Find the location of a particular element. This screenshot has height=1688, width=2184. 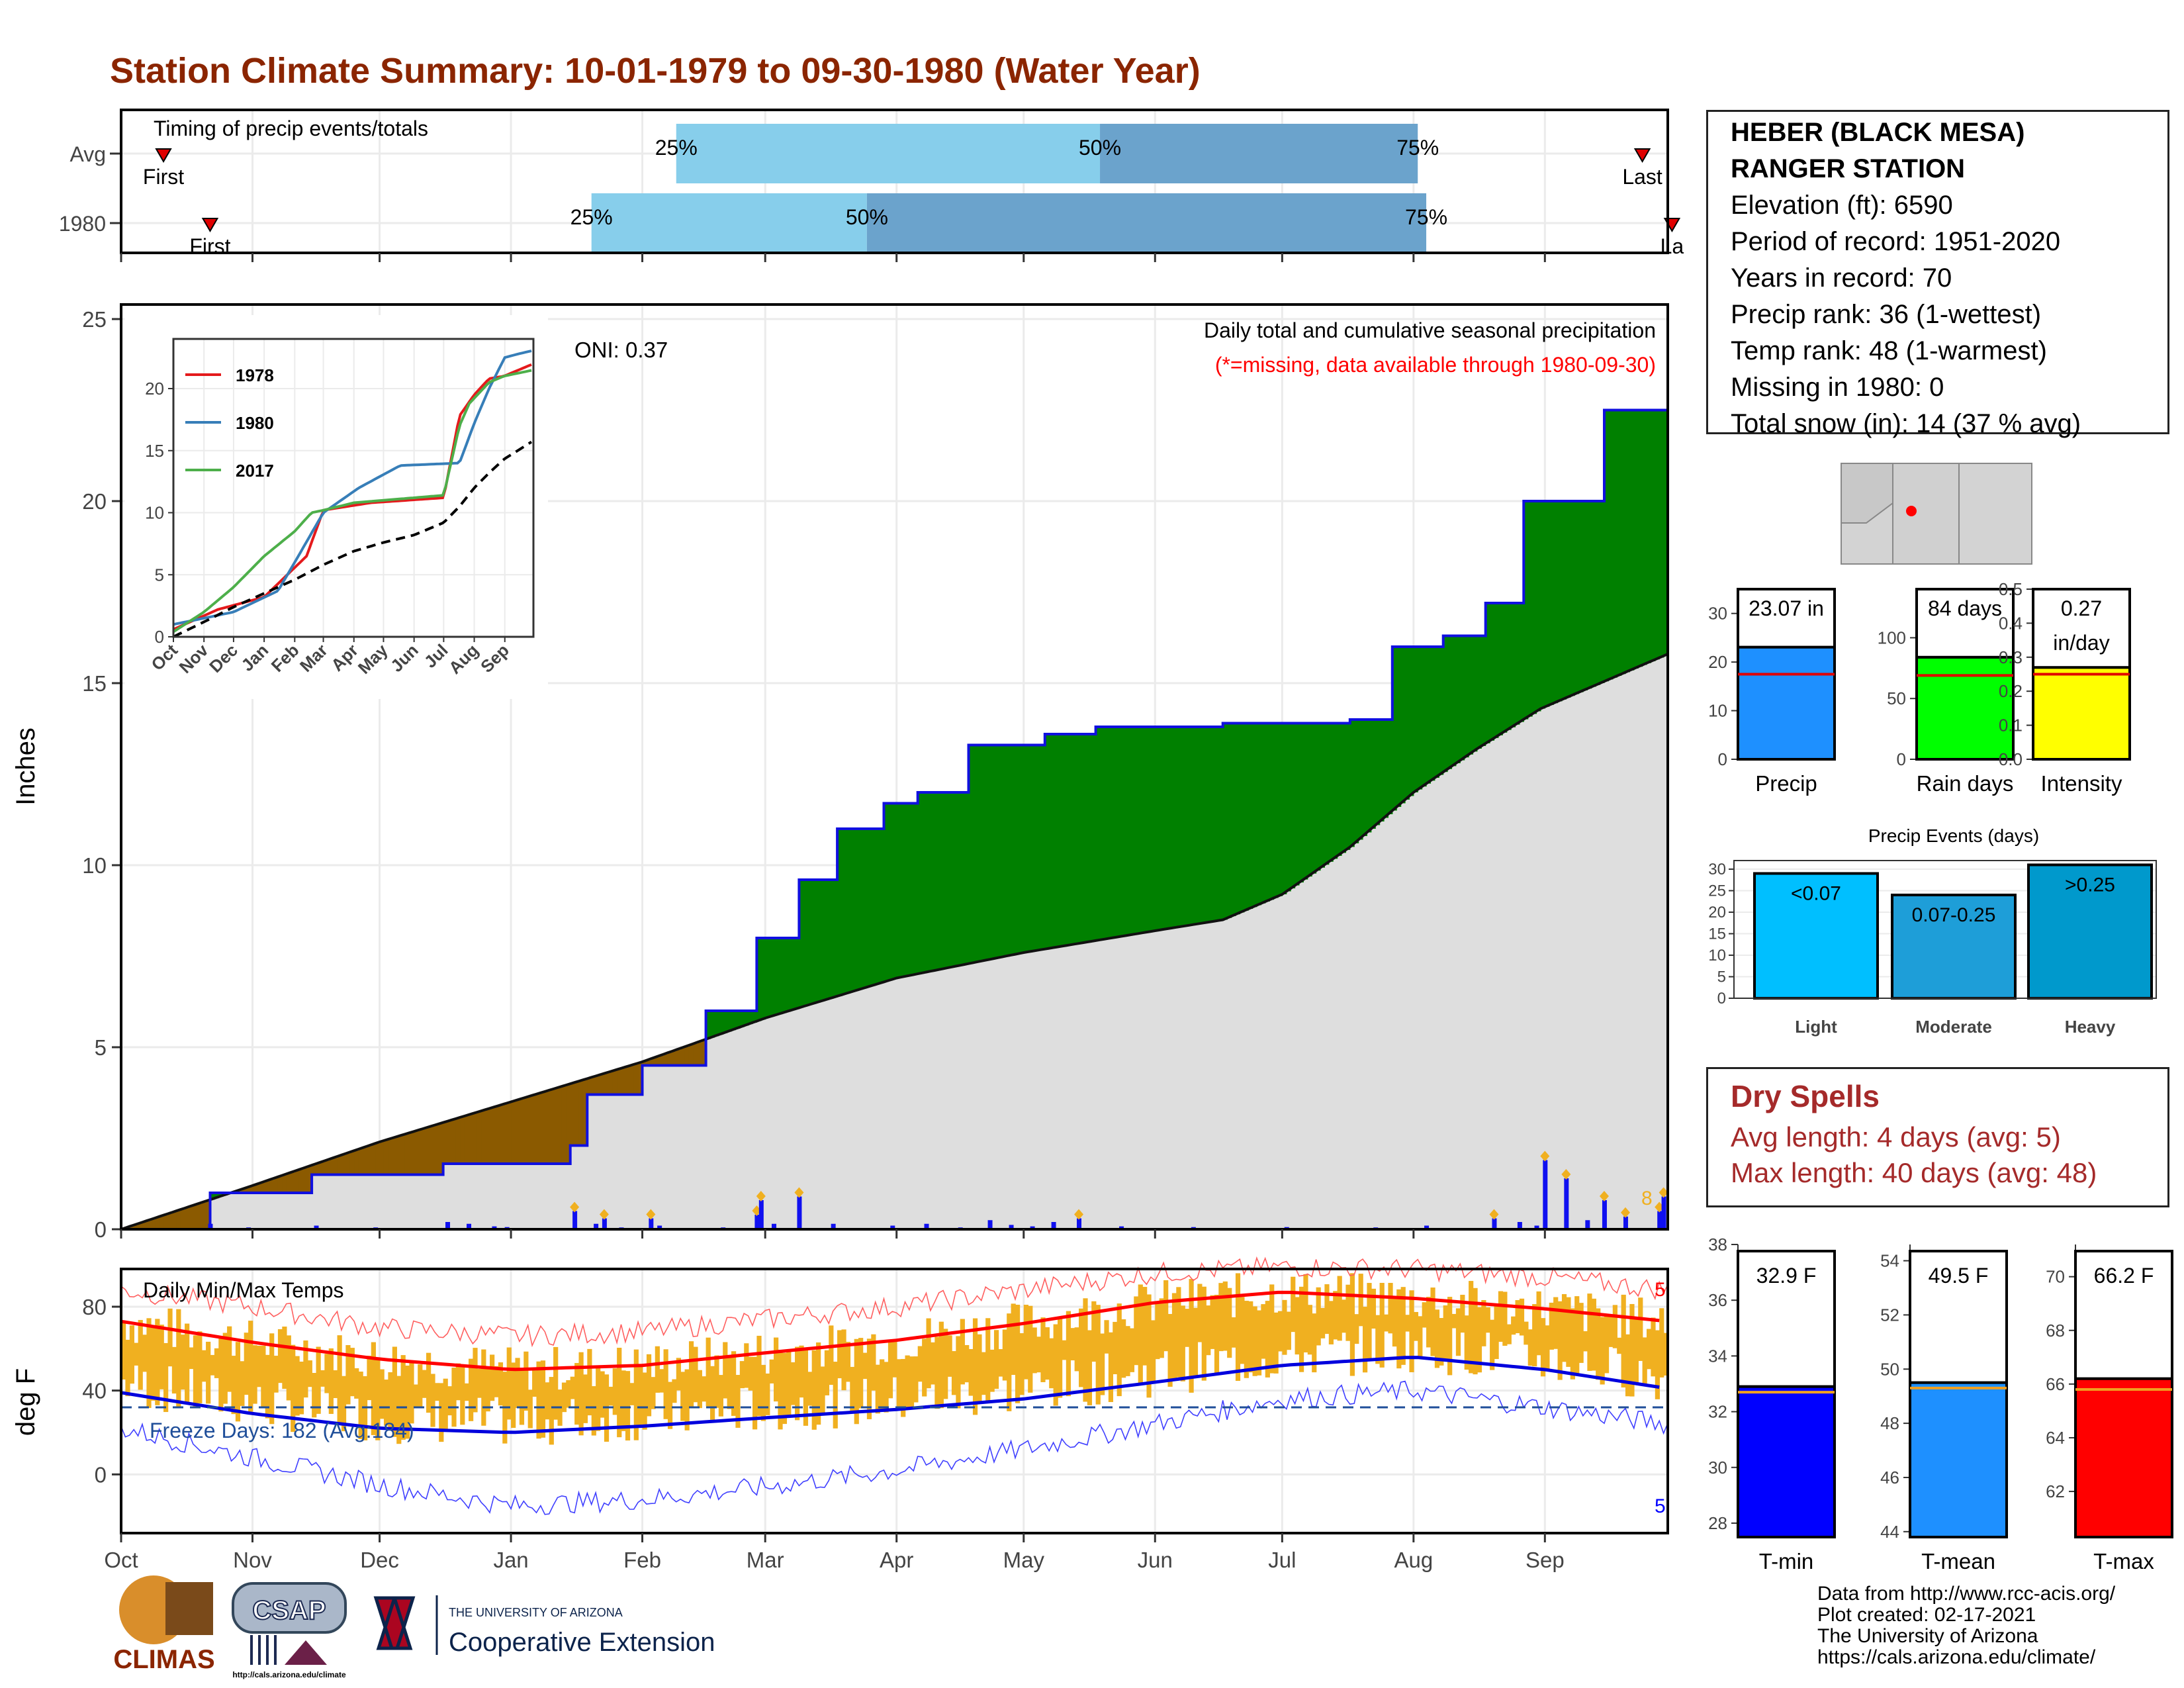

summary-bar-intensity is located at coordinates (2081, 713).